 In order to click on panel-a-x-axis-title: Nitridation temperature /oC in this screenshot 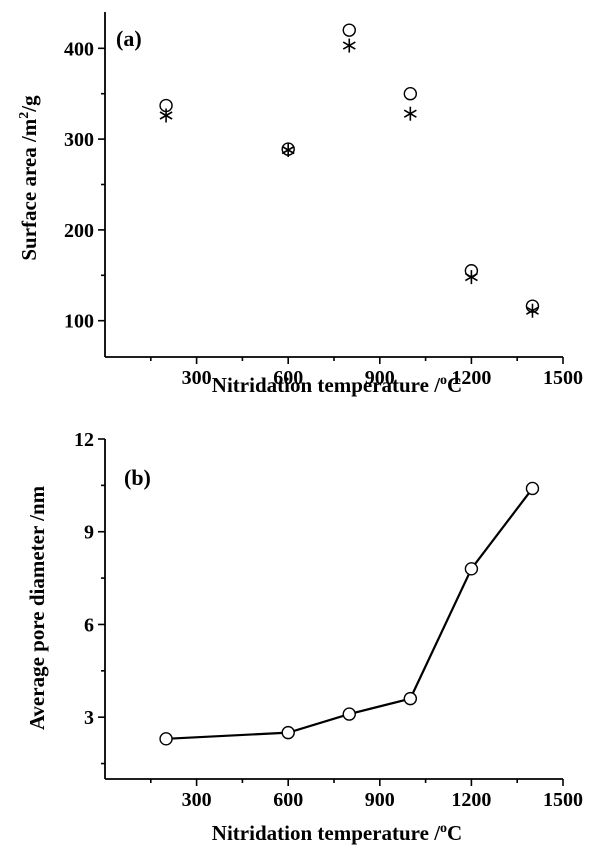, I will do `click(337, 385)`.